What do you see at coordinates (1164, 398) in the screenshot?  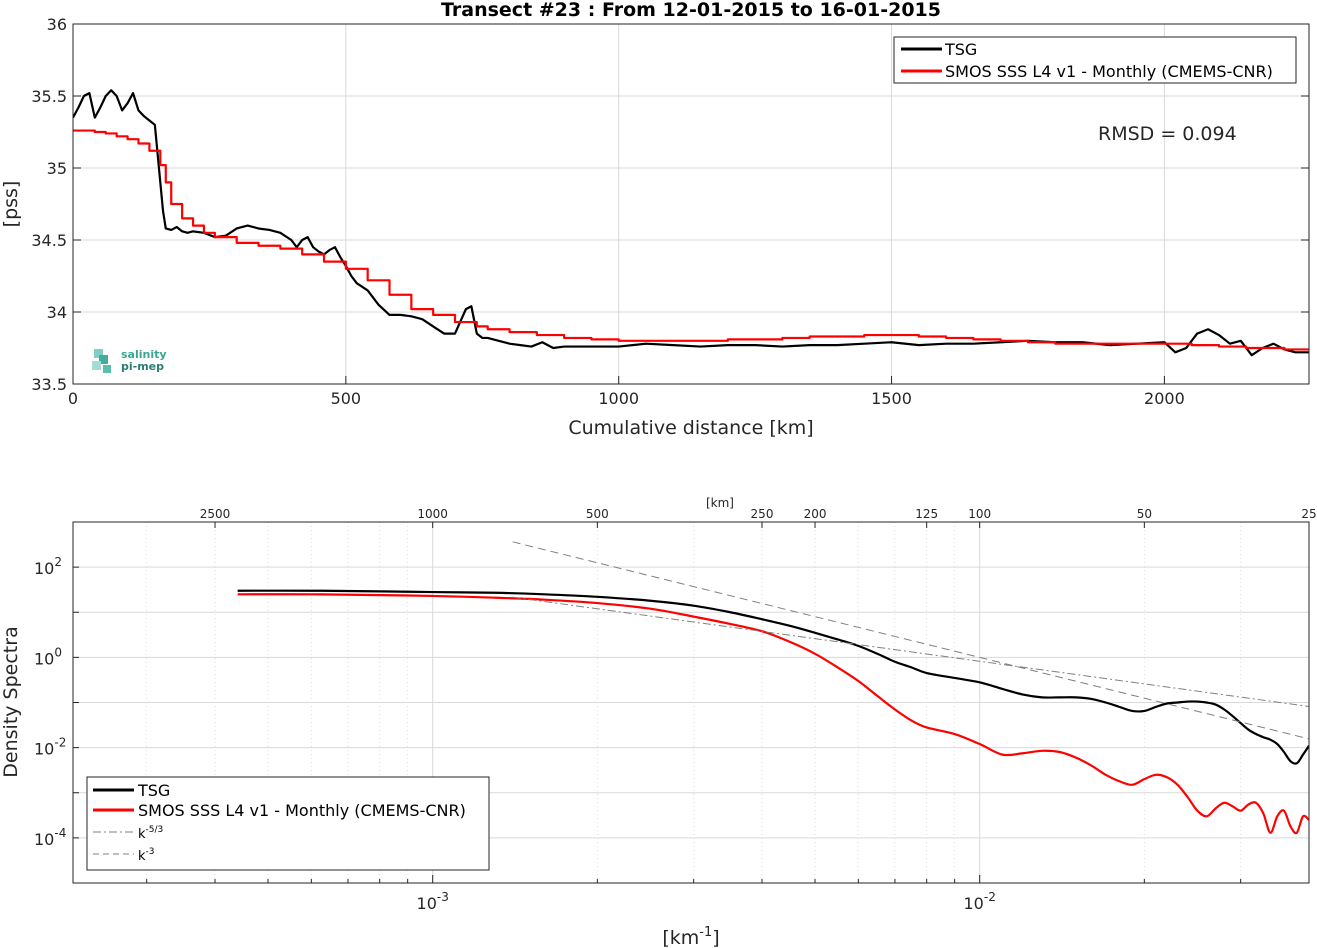 I see `top-x-tick-label: 2000` at bounding box center [1164, 398].